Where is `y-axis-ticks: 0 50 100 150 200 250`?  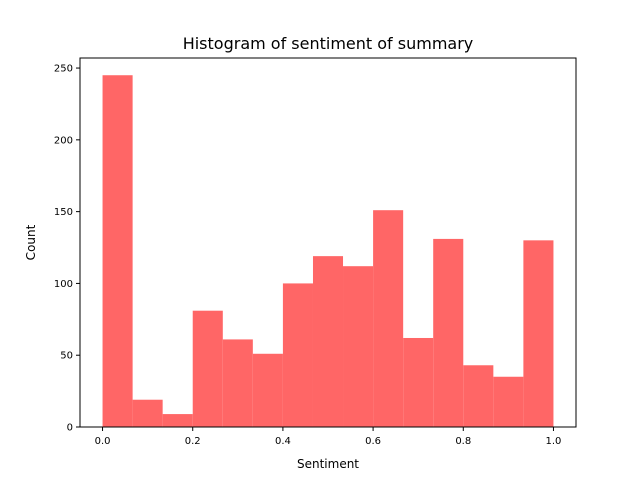
y-axis-ticks: 0 50 100 150 200 250 is located at coordinates (67, 249).